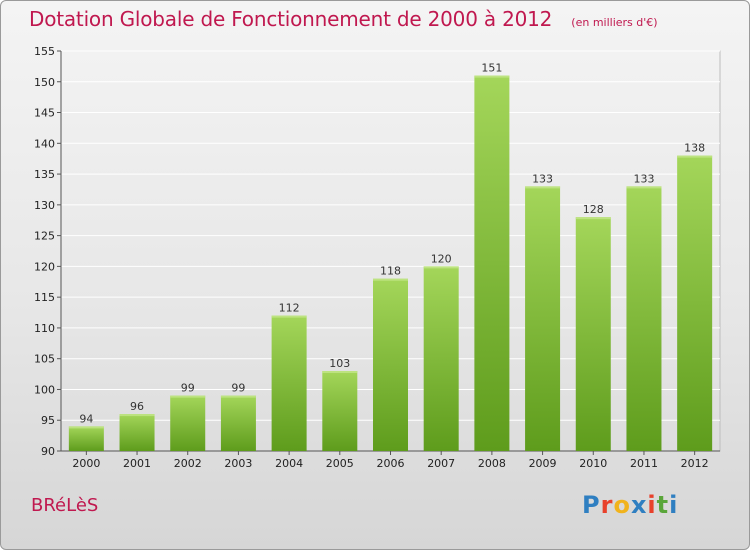  I want to click on bar-2000, so click(86, 438).